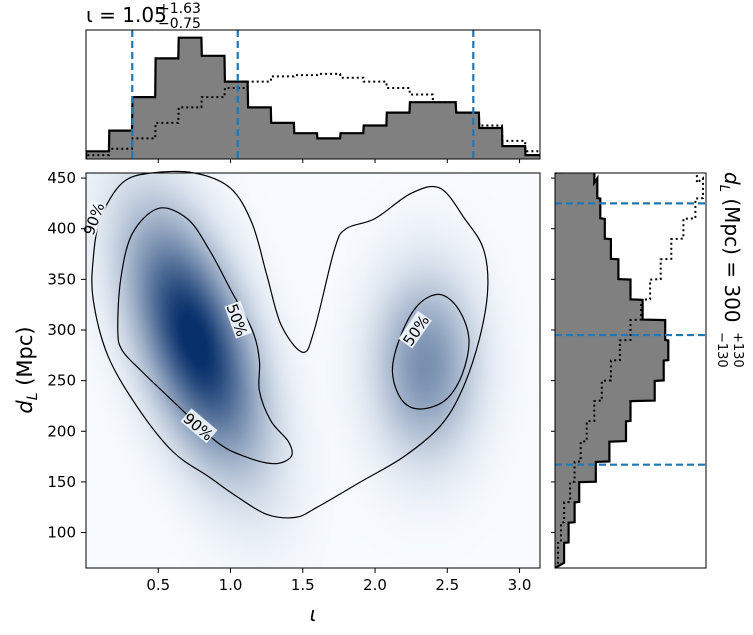 The height and width of the screenshot is (635, 753). I want to click on right-marginal-frame, so click(630, 370).